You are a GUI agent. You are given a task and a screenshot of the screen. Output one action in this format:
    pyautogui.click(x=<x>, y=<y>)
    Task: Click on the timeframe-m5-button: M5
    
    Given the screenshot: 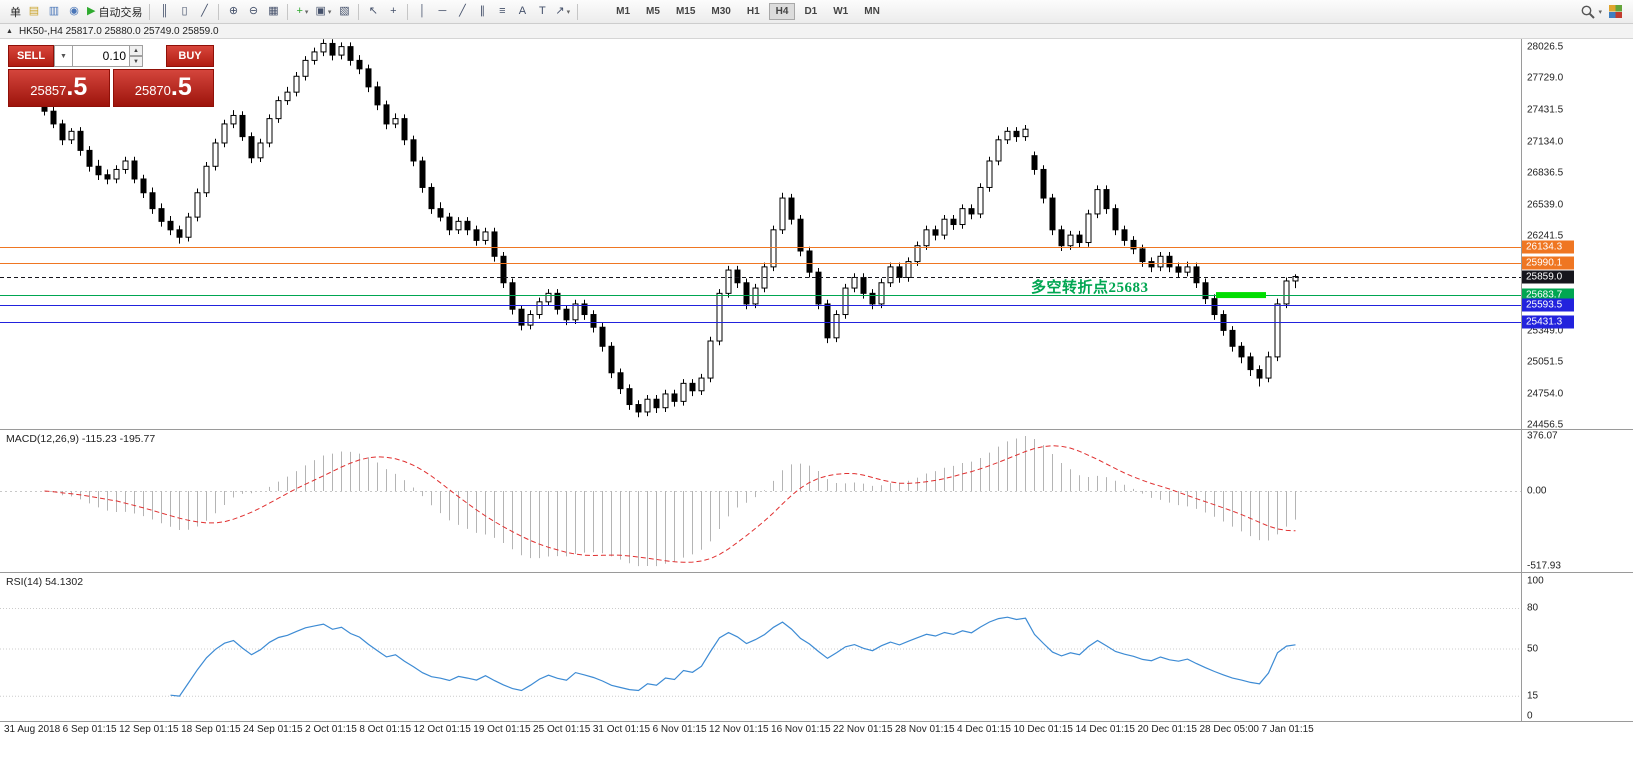 What is the action you would take?
    pyautogui.click(x=653, y=11)
    